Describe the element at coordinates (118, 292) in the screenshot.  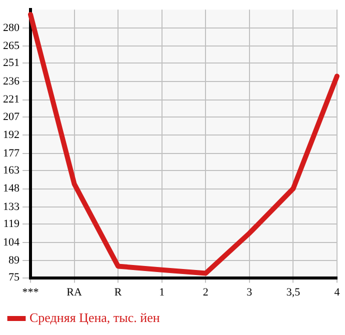
I see `x-tick-label: R` at that location.